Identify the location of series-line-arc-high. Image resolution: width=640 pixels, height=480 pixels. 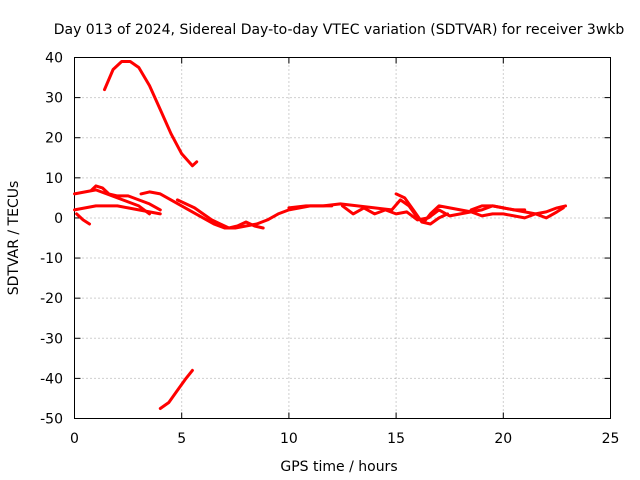
(151, 114).